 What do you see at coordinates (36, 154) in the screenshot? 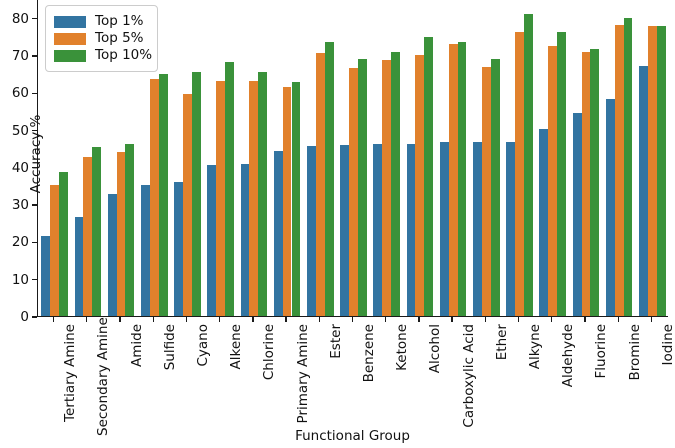
I see `y-axis-title: Accuracy %` at bounding box center [36, 154].